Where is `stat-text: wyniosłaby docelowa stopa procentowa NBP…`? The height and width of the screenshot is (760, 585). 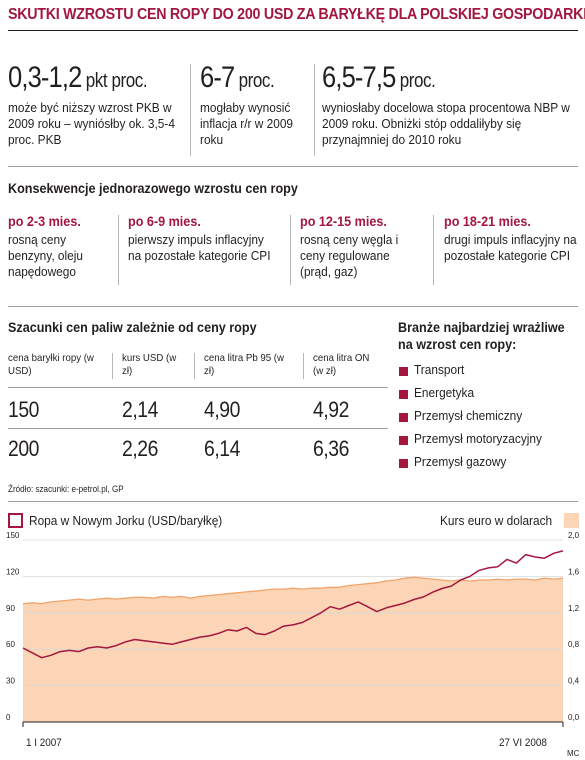 stat-text: wyniosłaby docelowa stopa procentowa NBP… is located at coordinates (446, 123).